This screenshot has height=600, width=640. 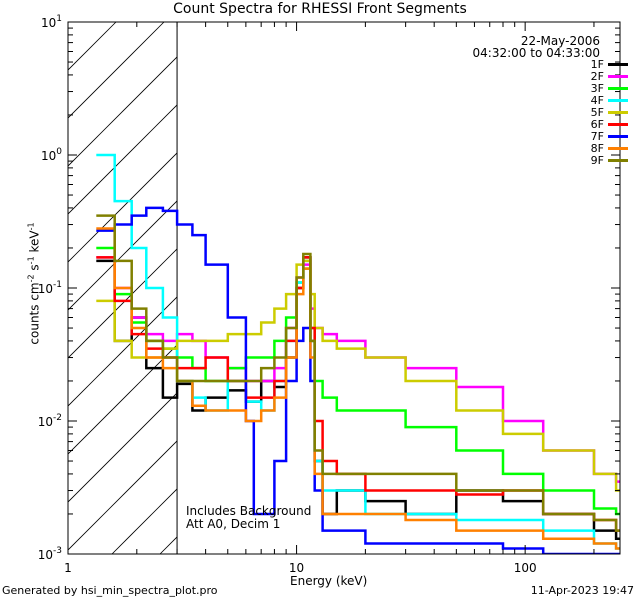 What do you see at coordinates (51, 155) in the screenshot?
I see `y-tick-label: 10⁰` at bounding box center [51, 155].